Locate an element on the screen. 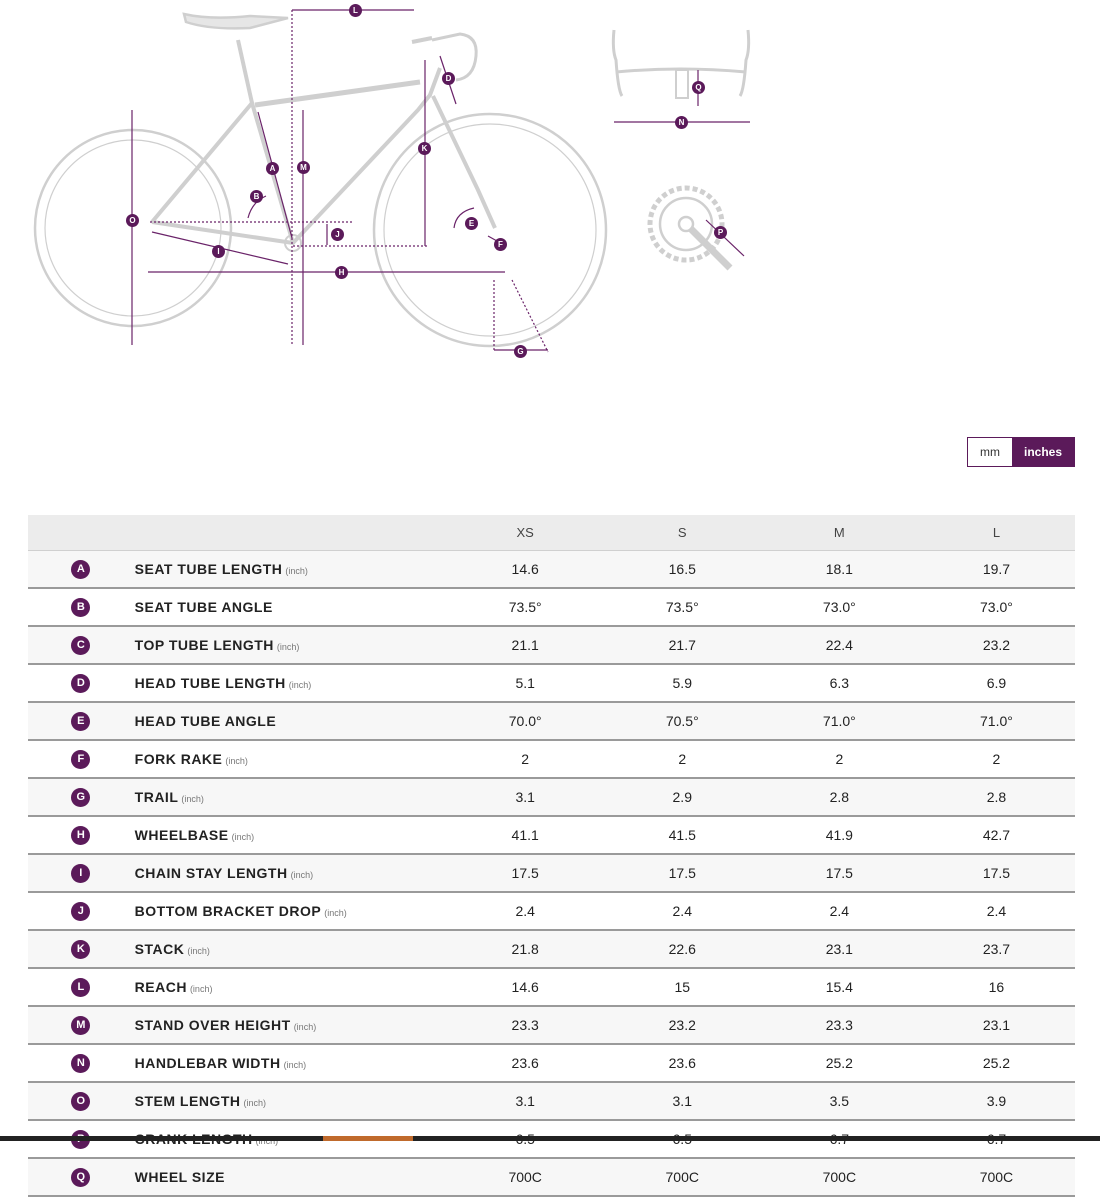 This screenshot has height=1197, width=1100. badge-cell: C is located at coordinates (81, 645).